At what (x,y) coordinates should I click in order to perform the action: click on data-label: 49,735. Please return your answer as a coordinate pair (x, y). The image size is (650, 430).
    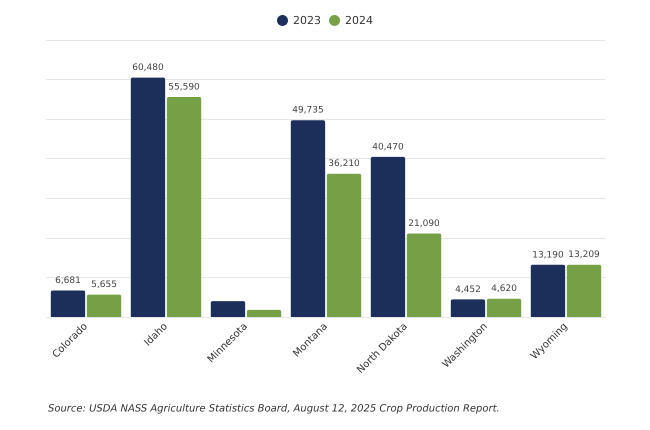
    Looking at the image, I should click on (308, 111).